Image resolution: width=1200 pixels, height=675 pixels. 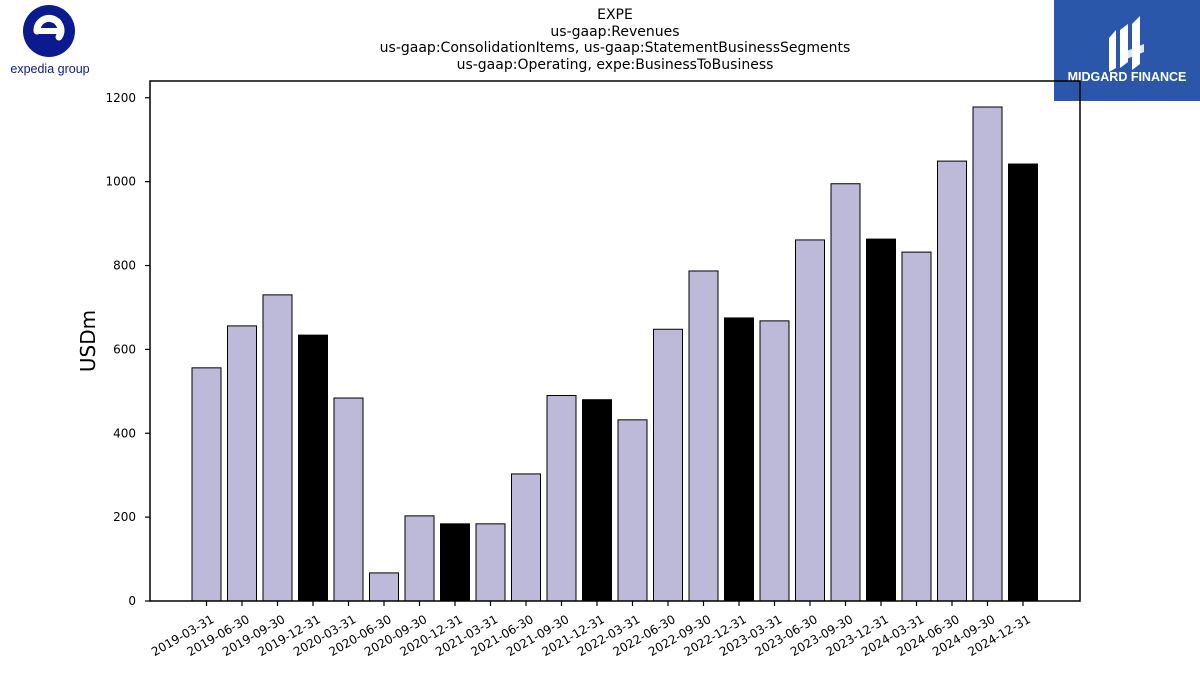 I want to click on title-line-ticker: EXPE, so click(x=615, y=15).